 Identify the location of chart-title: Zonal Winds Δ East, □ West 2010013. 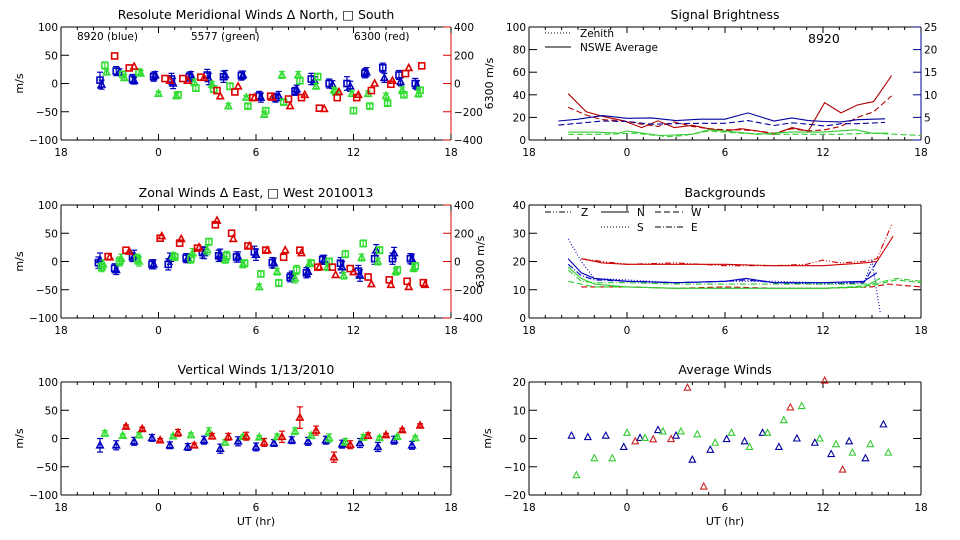
(256, 192).